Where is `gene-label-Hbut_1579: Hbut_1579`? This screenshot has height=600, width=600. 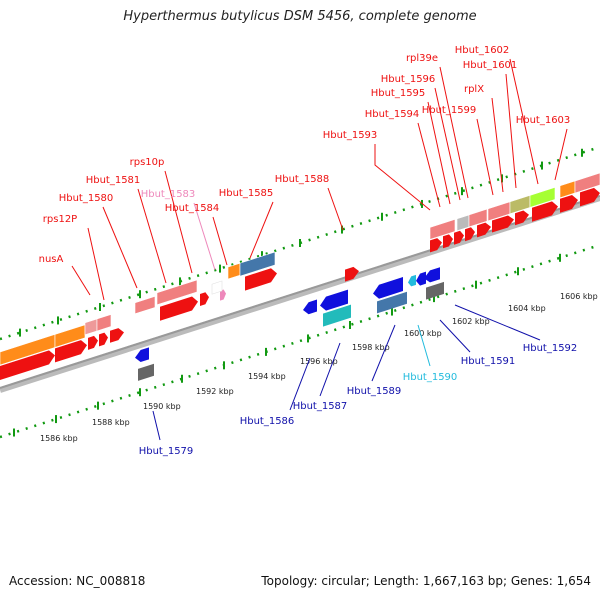 gene-label-Hbut_1579: Hbut_1579 is located at coordinates (166, 451).